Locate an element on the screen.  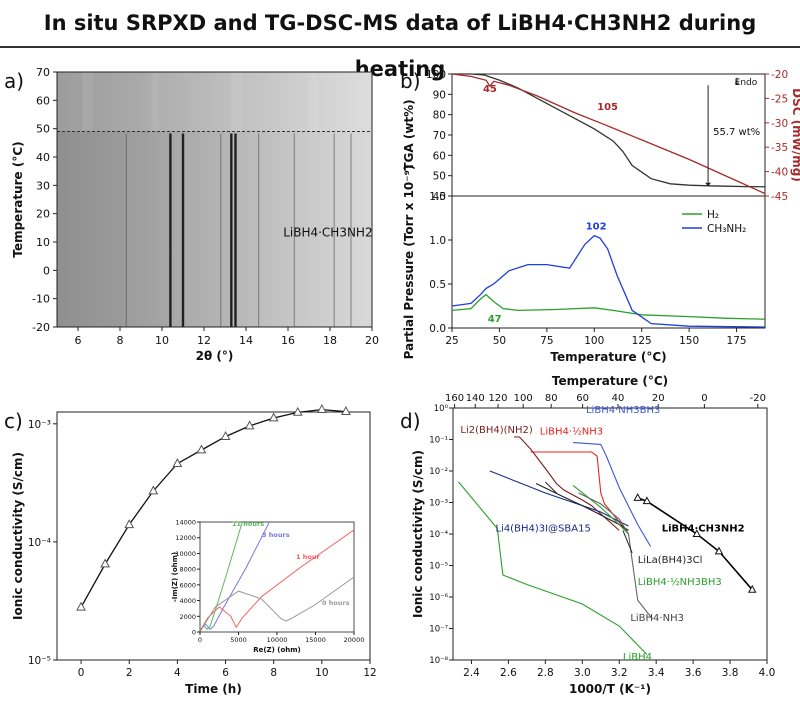
y-tick-label-c: 10⁻⁴ is located at coordinates (39, 543).